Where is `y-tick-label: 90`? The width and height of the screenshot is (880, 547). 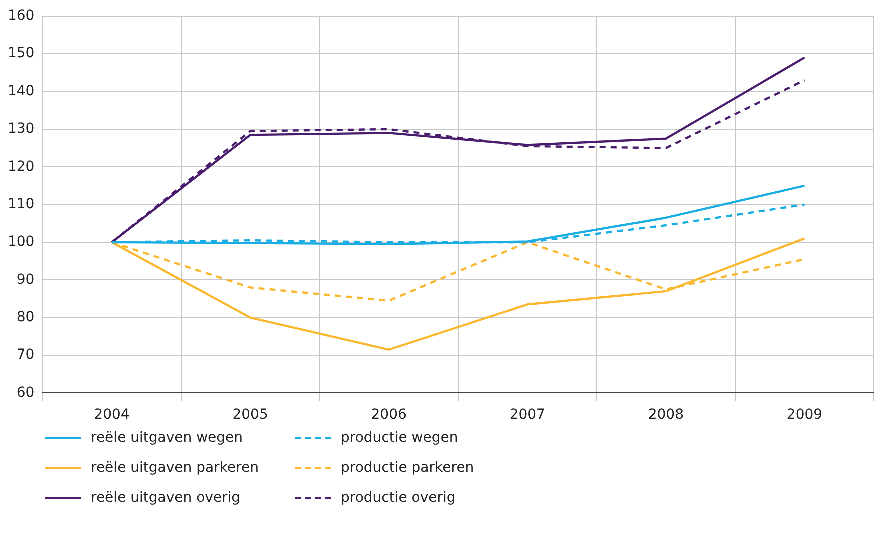 y-tick-label: 90 is located at coordinates (25, 280).